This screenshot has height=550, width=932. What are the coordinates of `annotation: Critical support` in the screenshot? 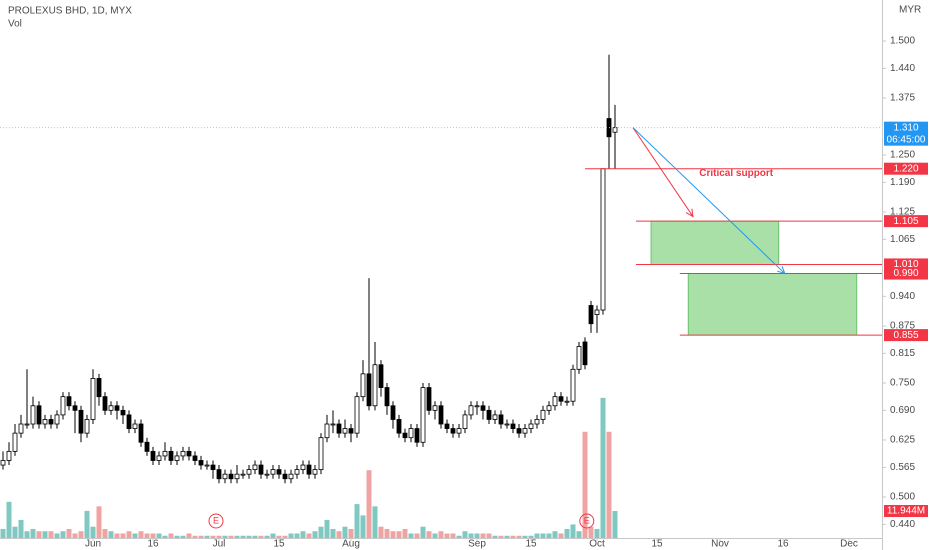 It's located at (736, 173).